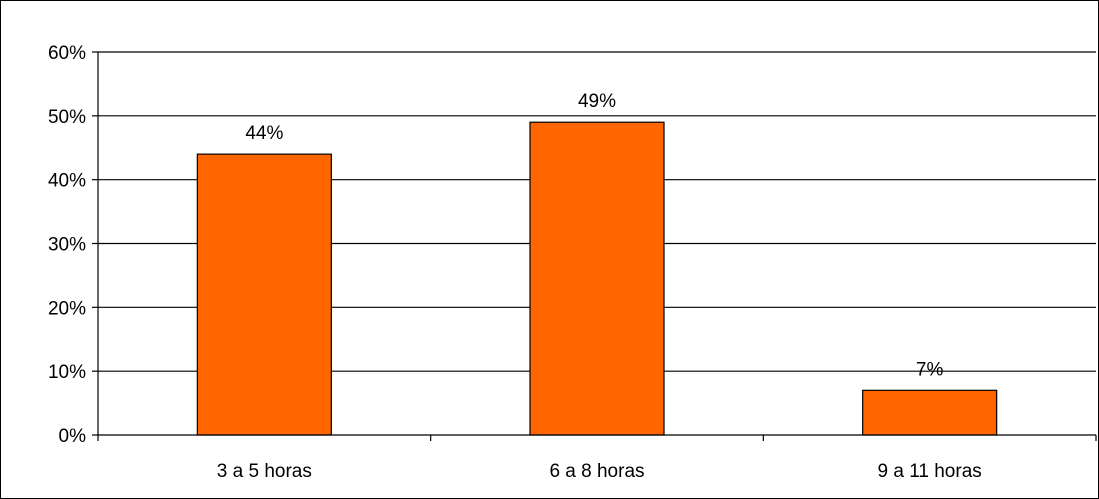 The height and width of the screenshot is (499, 1099). Describe the element at coordinates (67, 53) in the screenshot. I see `y-tick-label: 60%` at that location.